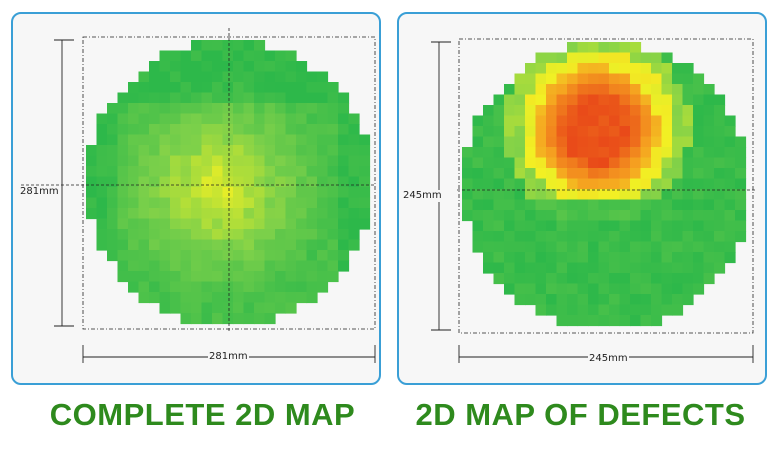  I want to click on width-dimension-label: 281mm, so click(228, 357).